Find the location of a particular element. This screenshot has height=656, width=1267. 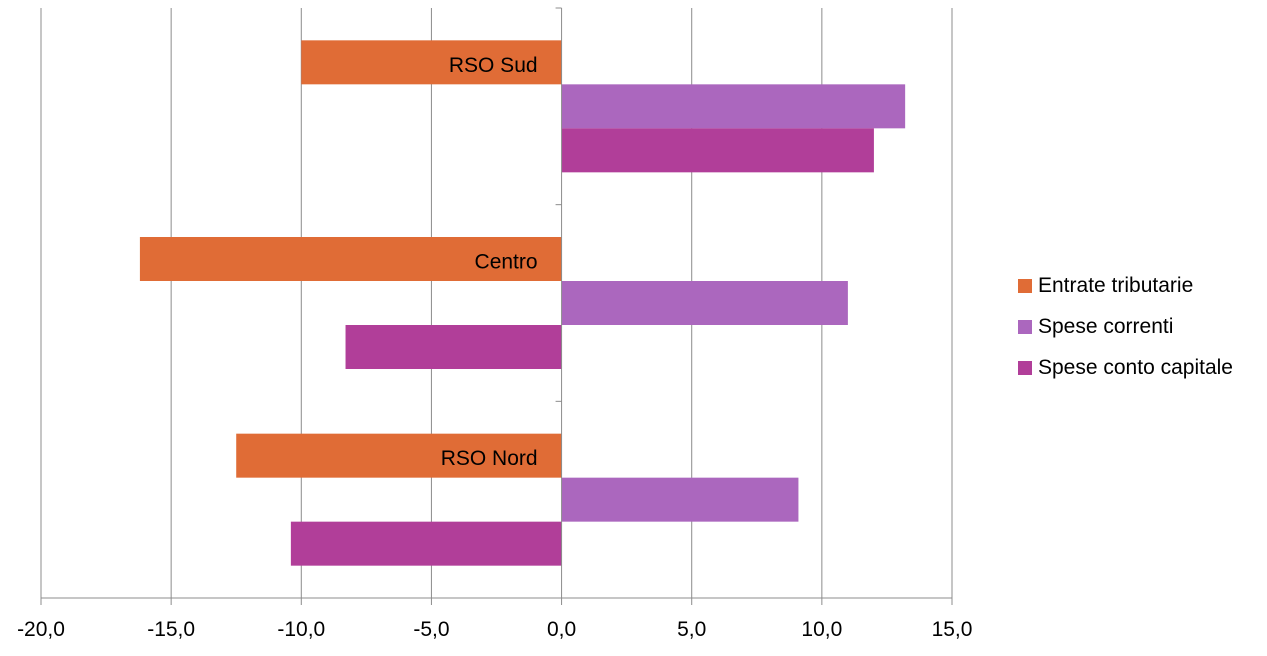

x-tick-label: -15,0 is located at coordinates (171, 629).